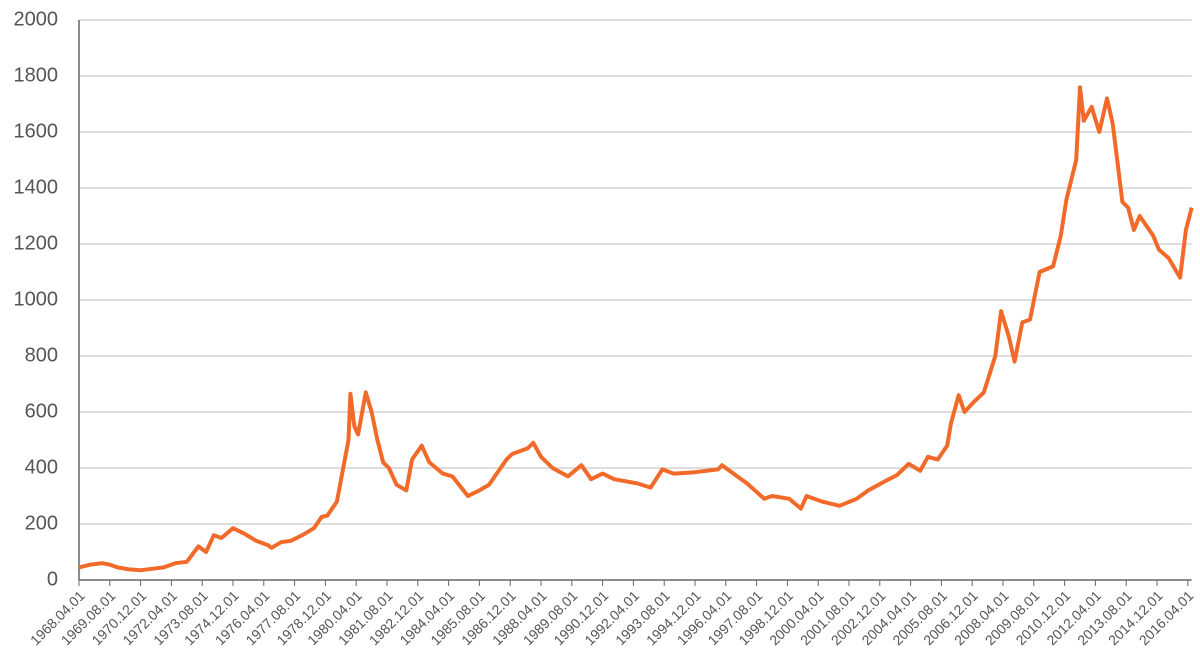 This screenshot has width=1200, height=668. Describe the element at coordinates (36, 75) in the screenshot. I see `y-tick-label: 1800` at that location.